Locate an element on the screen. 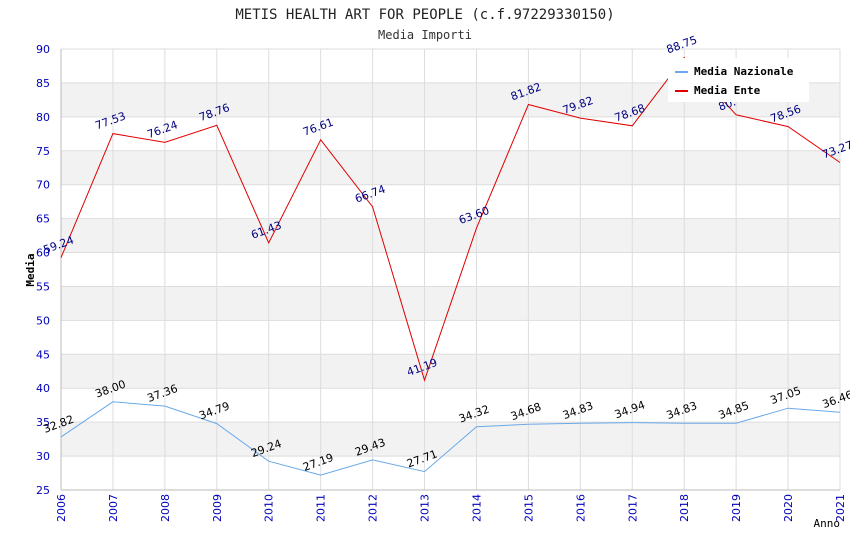 This screenshot has height=550, width=850. y-axis-ticks: 25 30 35 40 45 50 55 60 65 70 75 80 85 90 is located at coordinates (43, 270).